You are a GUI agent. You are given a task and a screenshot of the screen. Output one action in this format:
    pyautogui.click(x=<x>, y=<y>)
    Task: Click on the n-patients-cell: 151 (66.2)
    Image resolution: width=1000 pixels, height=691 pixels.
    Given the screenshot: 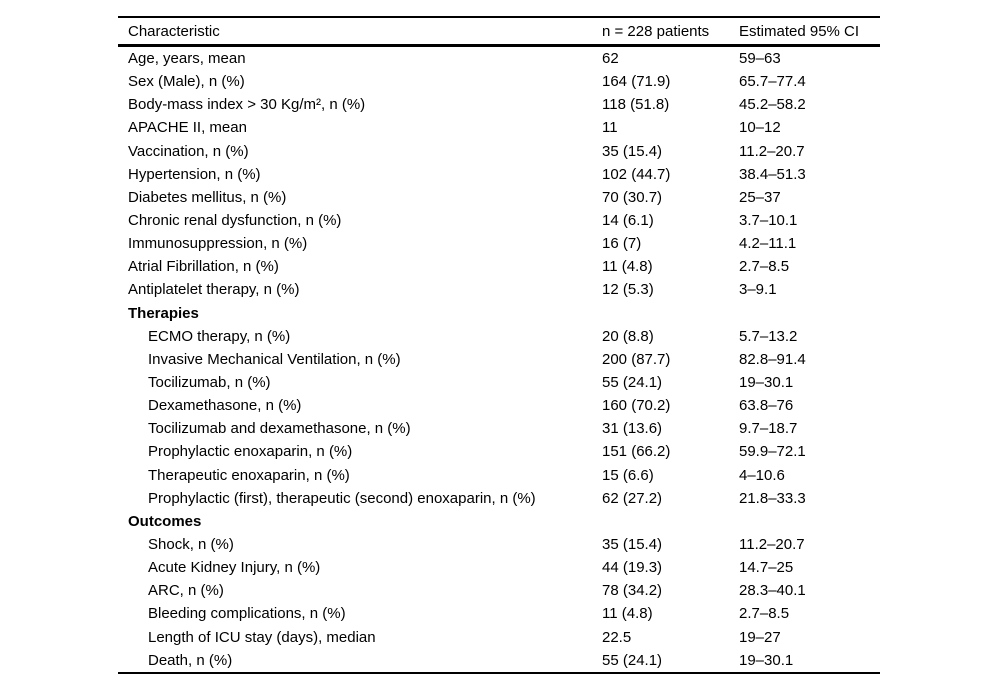 What is the action you would take?
    pyautogui.click(x=636, y=452)
    